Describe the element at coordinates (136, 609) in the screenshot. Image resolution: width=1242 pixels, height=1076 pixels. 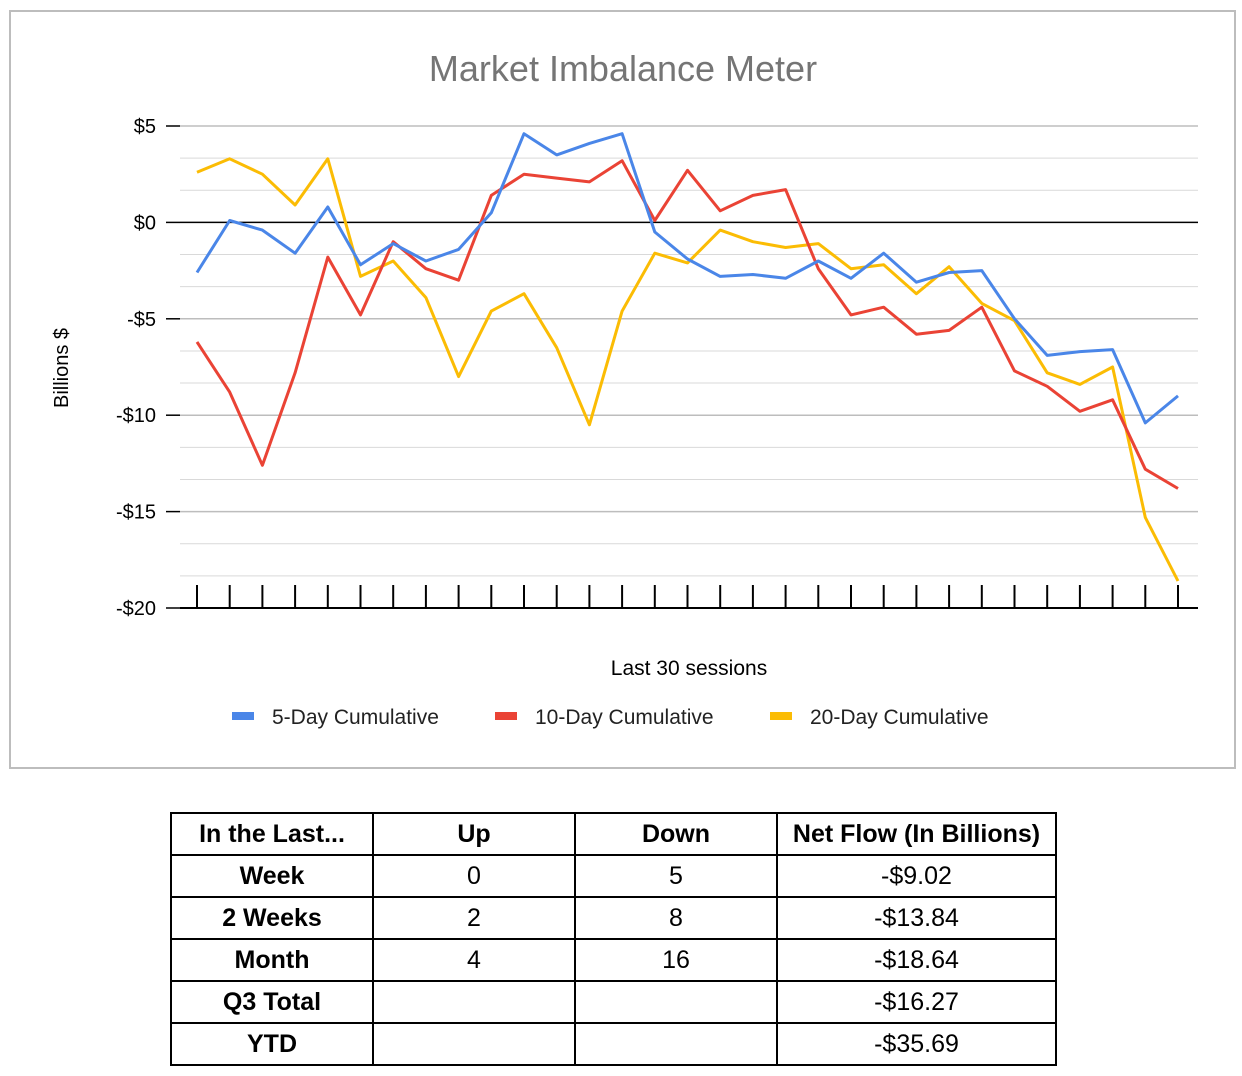
I see `y-tick-label: -$20` at that location.